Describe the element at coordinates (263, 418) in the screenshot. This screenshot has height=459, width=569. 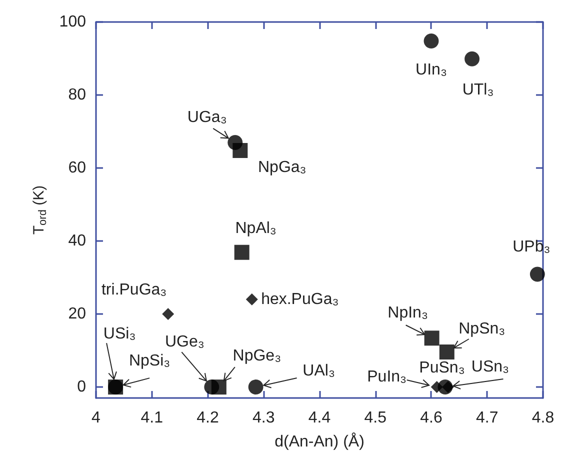
I see `x-tick-label: 4.3` at that location.